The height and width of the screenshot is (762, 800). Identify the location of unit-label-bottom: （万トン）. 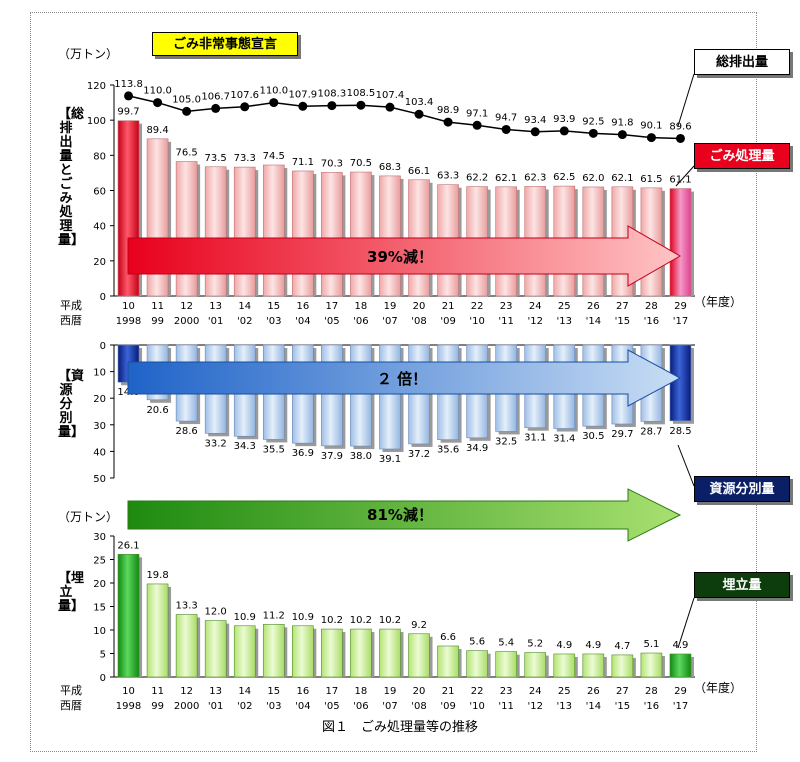
(88, 517).